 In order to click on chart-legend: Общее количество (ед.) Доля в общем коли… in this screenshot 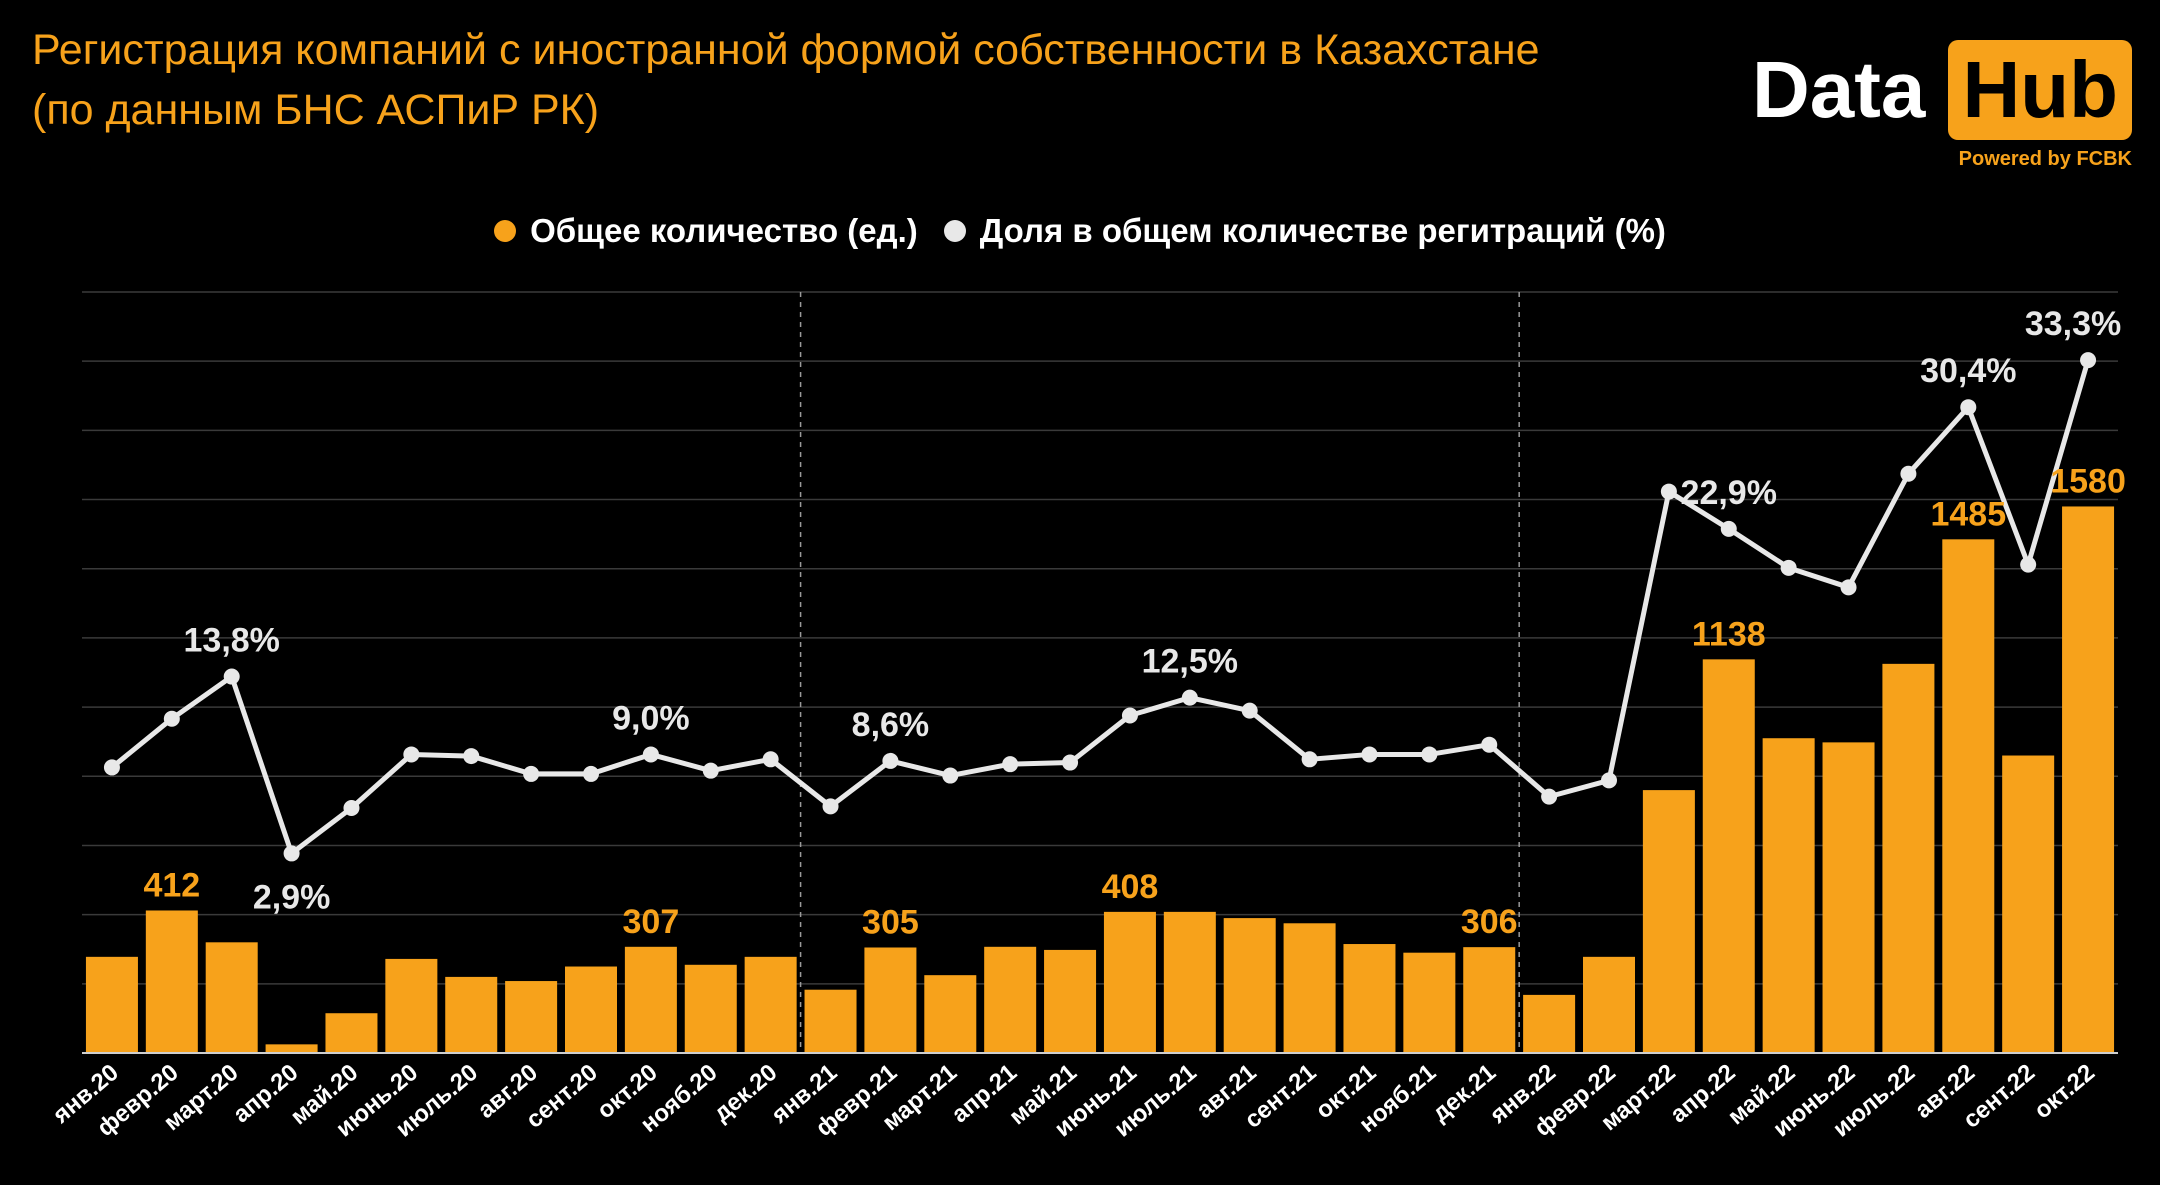, I will do `click(1080, 231)`.